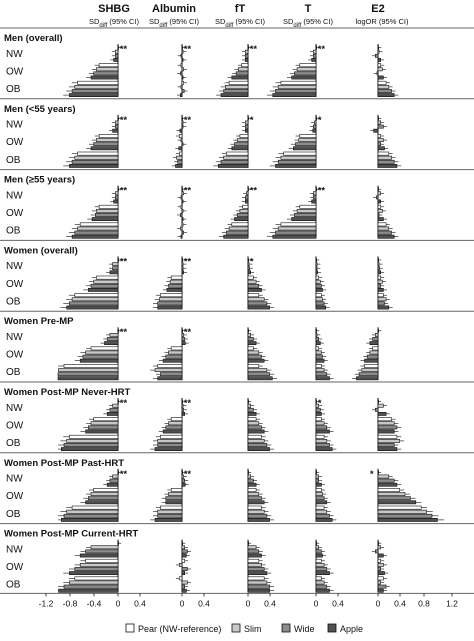 This screenshot has height=641, width=474. What do you see at coordinates (174, 9) in the screenshot?
I see `column-title-albumin: Albumin` at bounding box center [174, 9].